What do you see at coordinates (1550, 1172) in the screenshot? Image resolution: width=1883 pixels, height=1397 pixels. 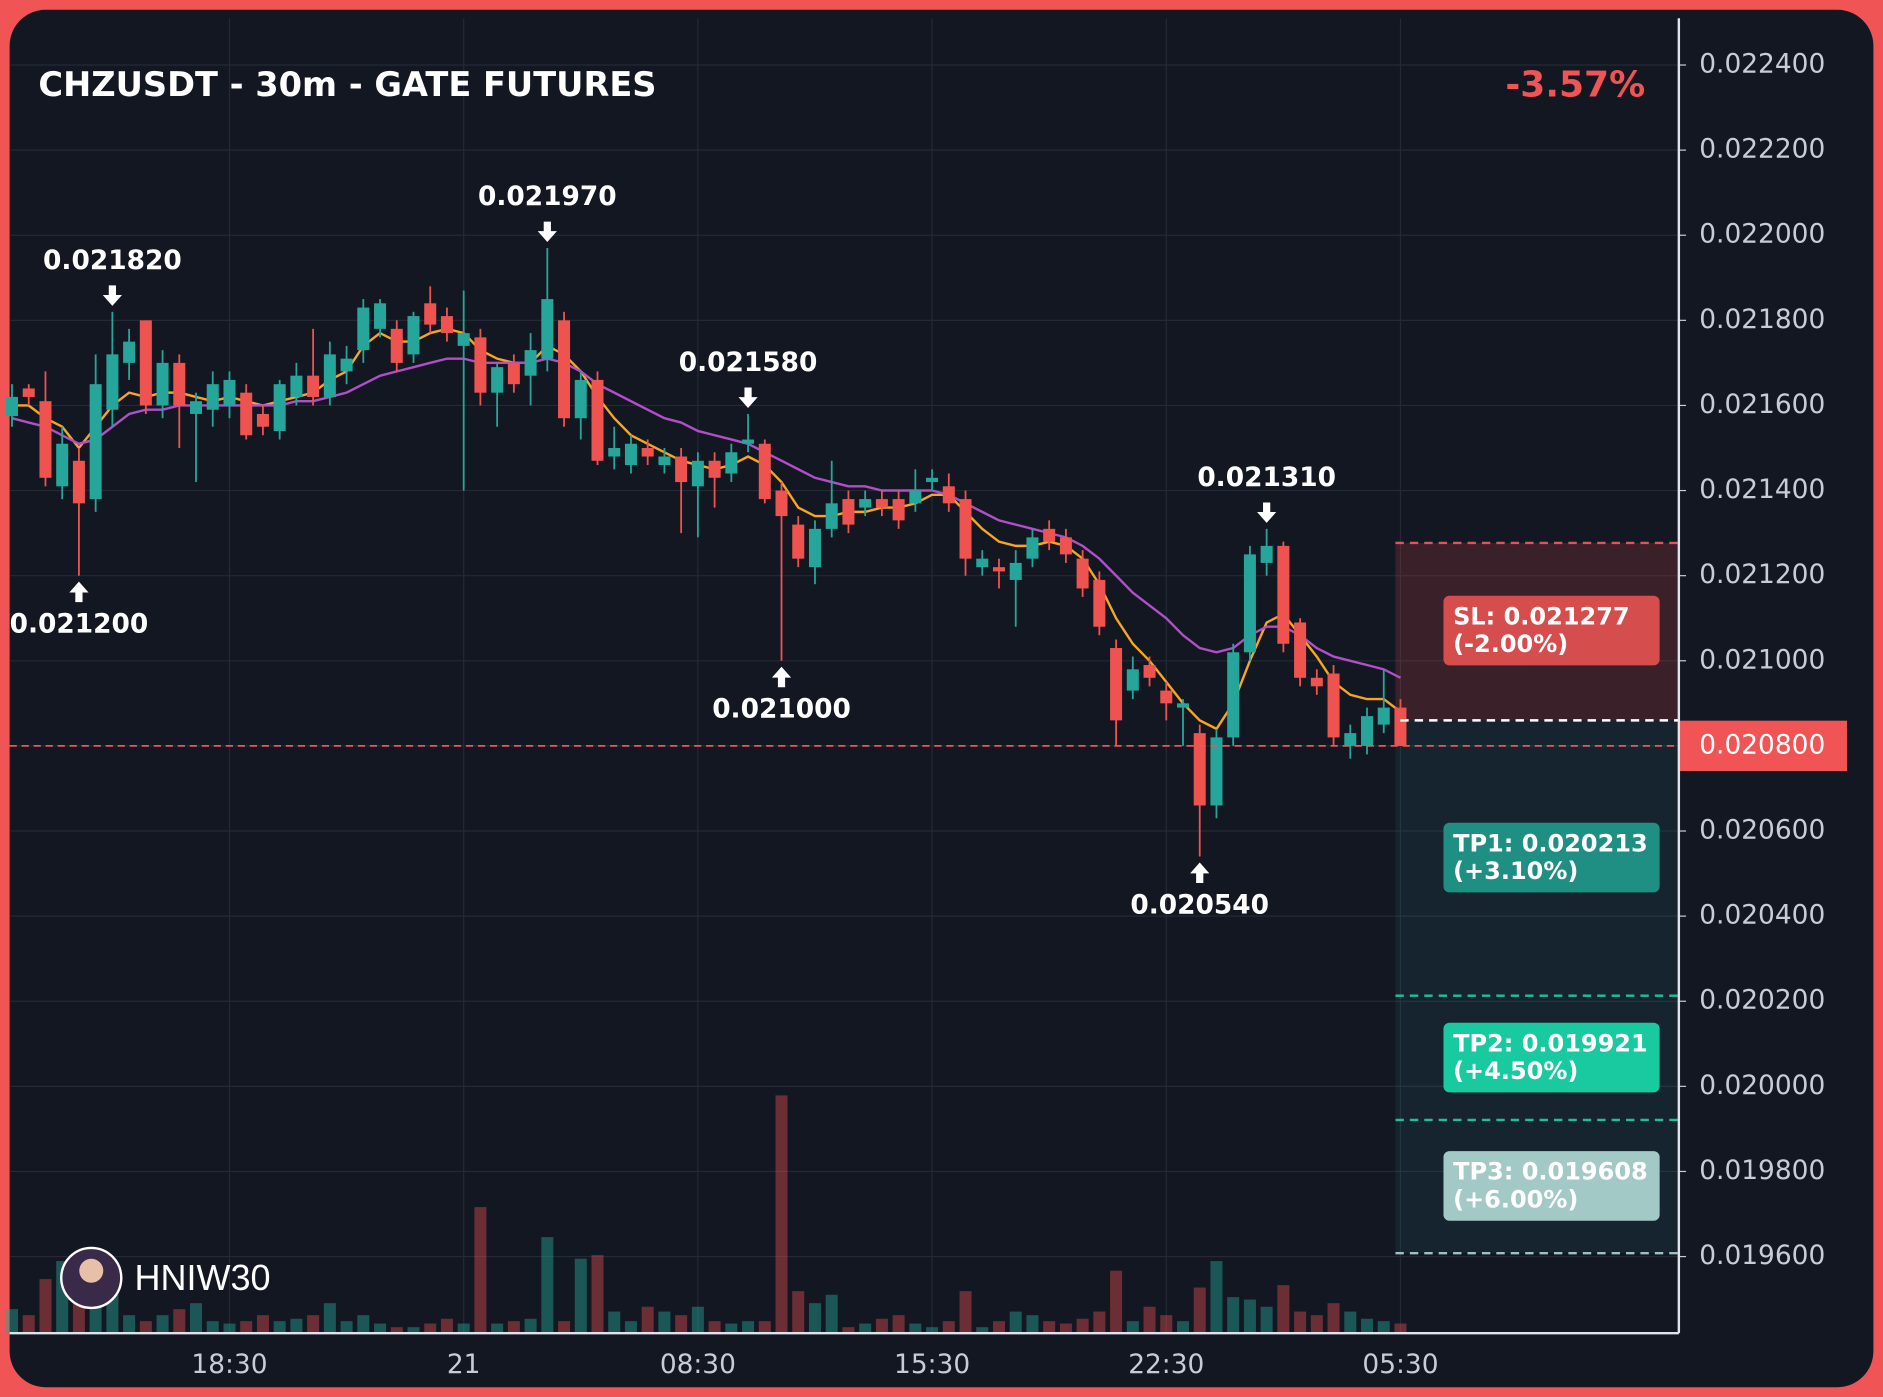 I see `level-label: TP3: 0.019608` at bounding box center [1550, 1172].